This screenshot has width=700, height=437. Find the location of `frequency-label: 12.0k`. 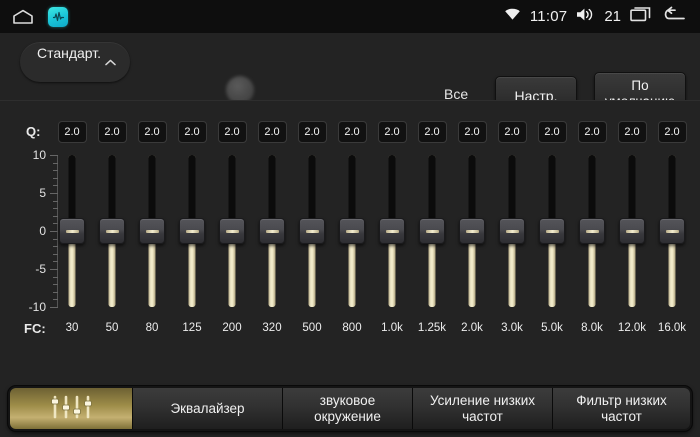

frequency-label: 12.0k is located at coordinates (632, 328).